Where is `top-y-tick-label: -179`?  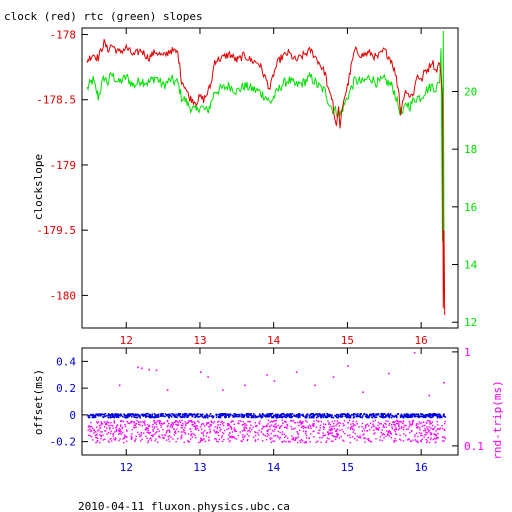
top-y-tick-label: -179 is located at coordinates (63, 165).